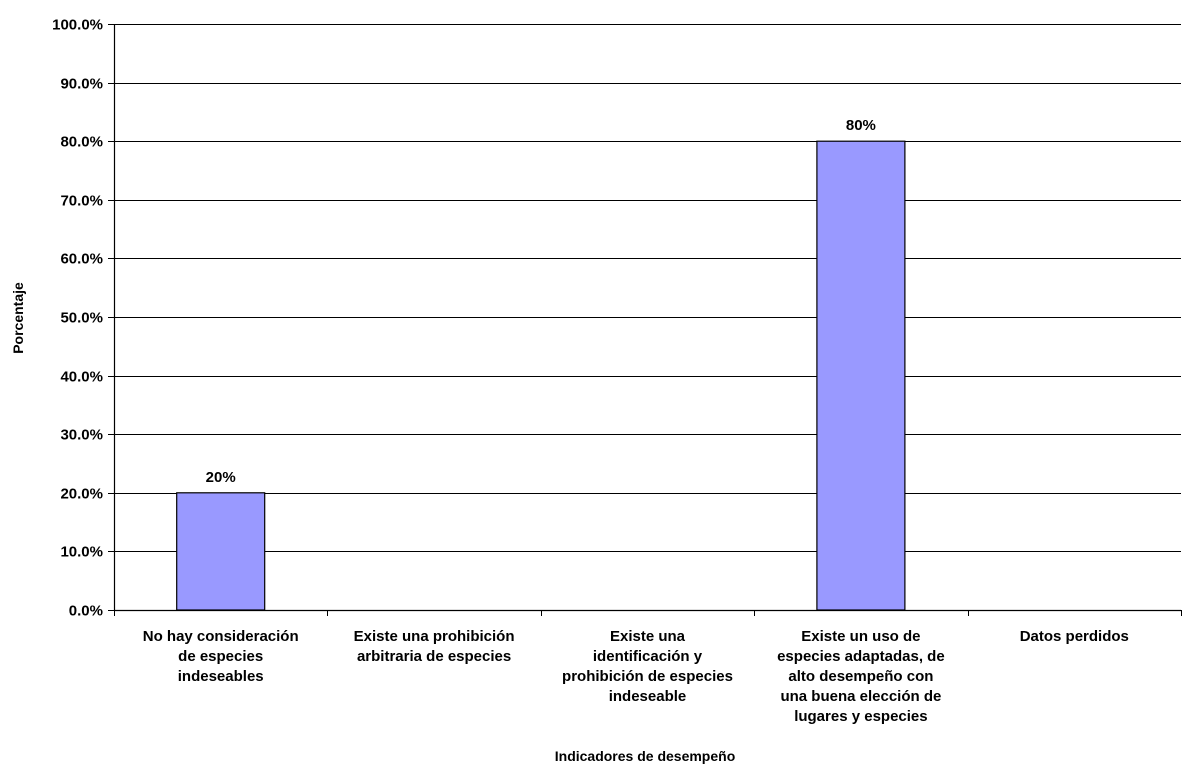 This screenshot has height=771, width=1193. What do you see at coordinates (81, 494) in the screenshot?
I see `y-tick-label: 20.0%` at bounding box center [81, 494].